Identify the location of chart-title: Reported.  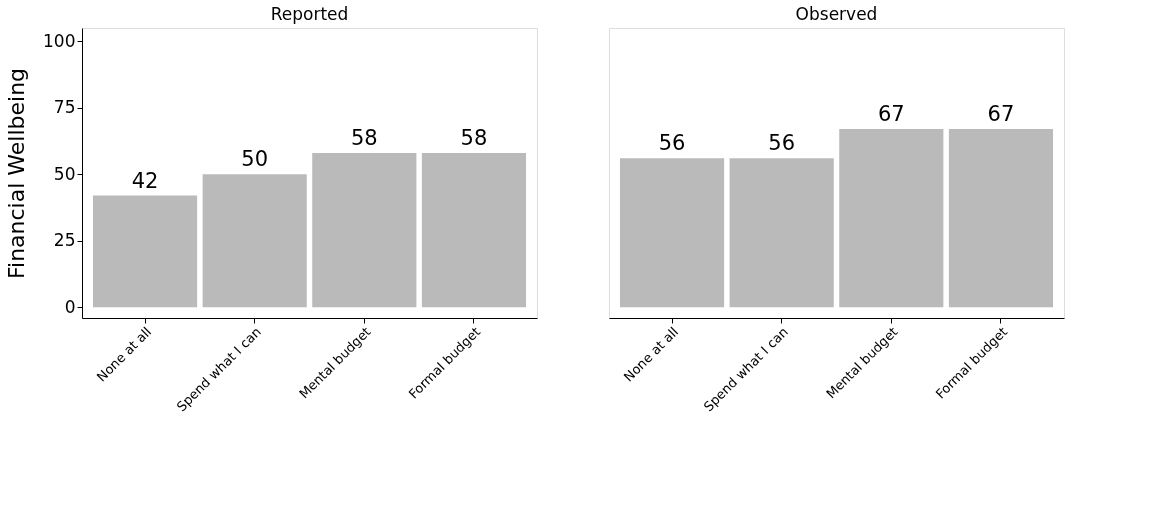
(309, 14).